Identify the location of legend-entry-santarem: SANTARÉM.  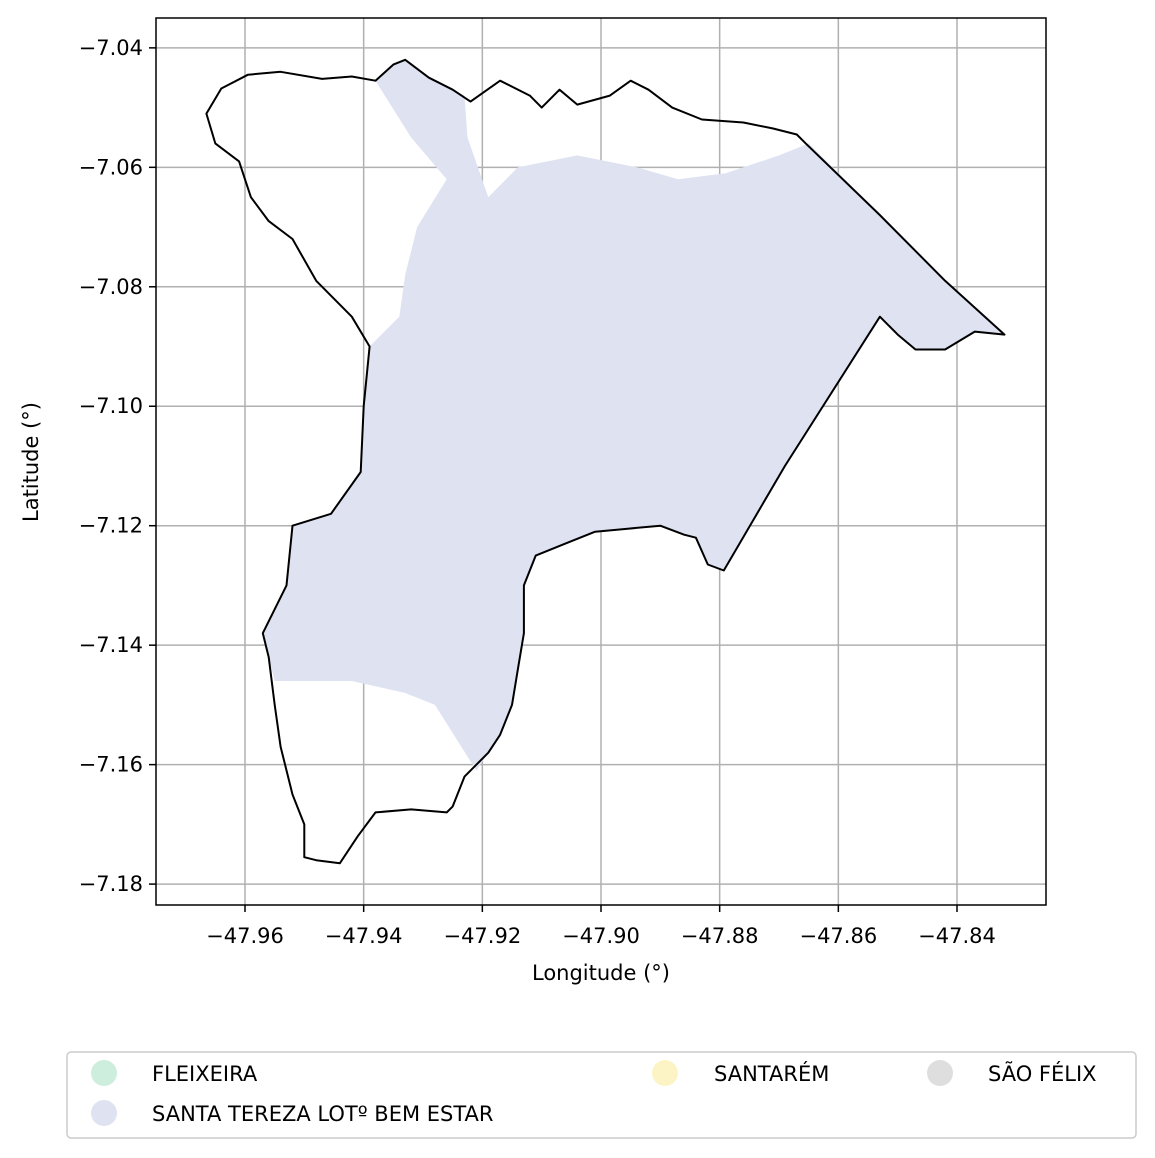
(740, 1073).